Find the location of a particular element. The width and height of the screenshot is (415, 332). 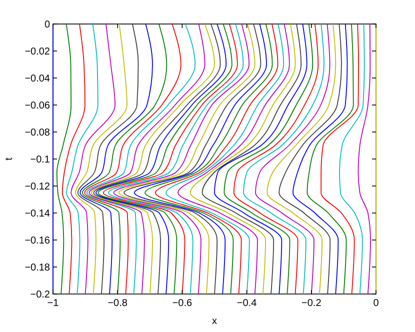

y-tick-label: −0.04 is located at coordinates (37, 79).